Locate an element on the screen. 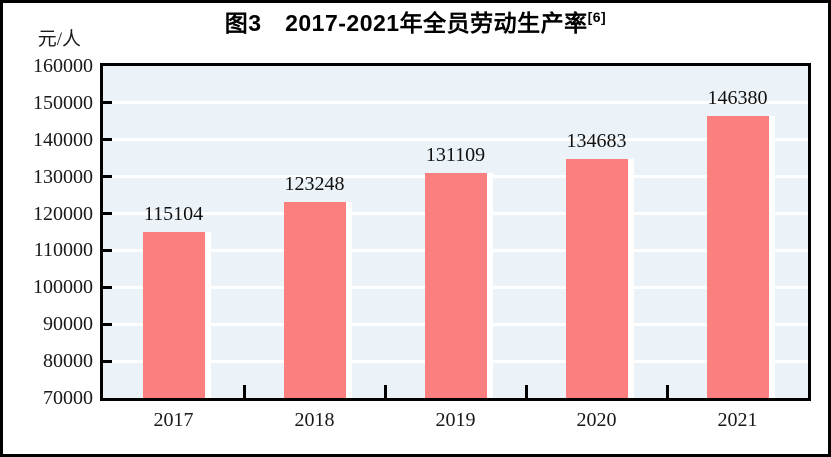 The height and width of the screenshot is (457, 831). y-tick-label: 90000 is located at coordinates (68, 324).